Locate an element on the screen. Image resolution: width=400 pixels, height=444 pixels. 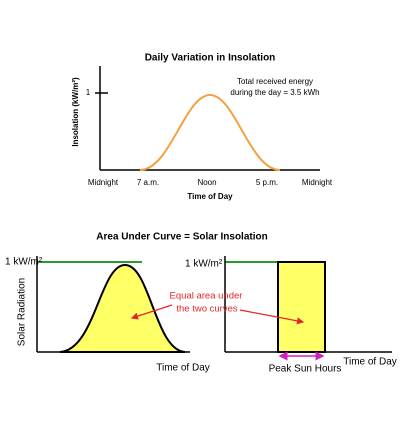
span-label: Peak Sun Hours is located at coordinates (305, 369).